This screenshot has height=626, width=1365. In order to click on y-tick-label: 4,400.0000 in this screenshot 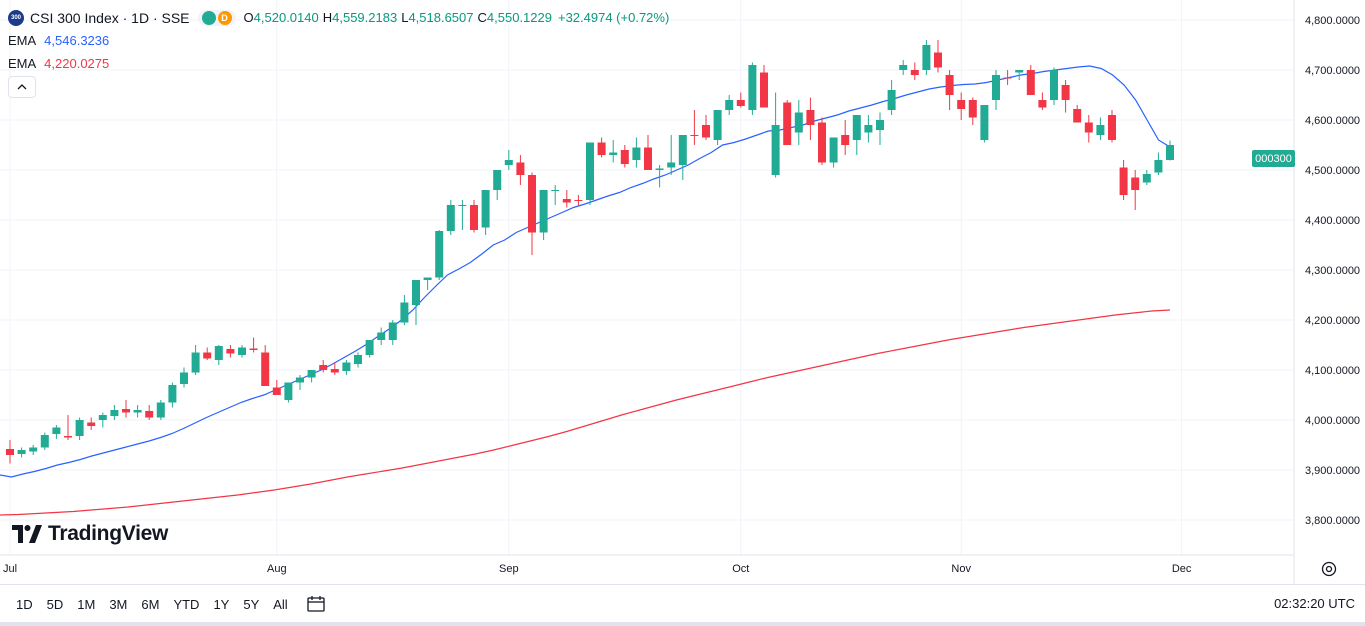, I will do `click(1332, 221)`.